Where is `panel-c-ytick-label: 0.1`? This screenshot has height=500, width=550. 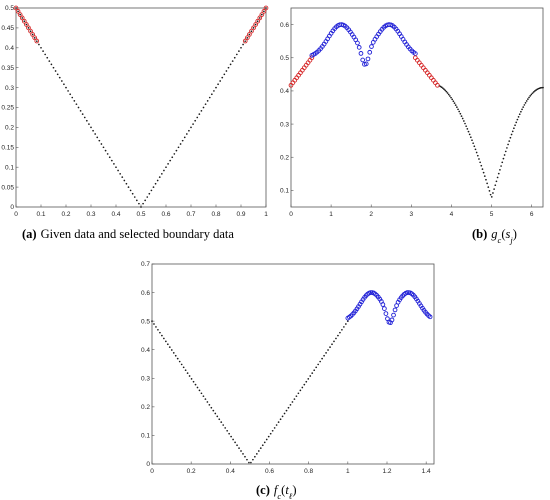 panel-c-ytick-label: 0.1 is located at coordinates (145, 436).